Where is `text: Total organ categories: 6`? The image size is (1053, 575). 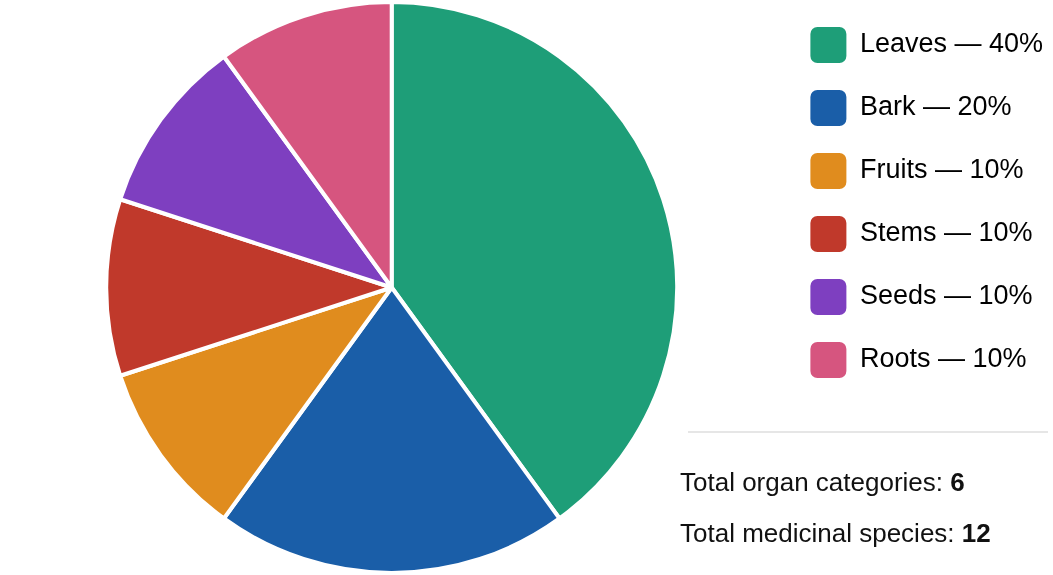
text: Total organ categories: 6 is located at coordinates (822, 482).